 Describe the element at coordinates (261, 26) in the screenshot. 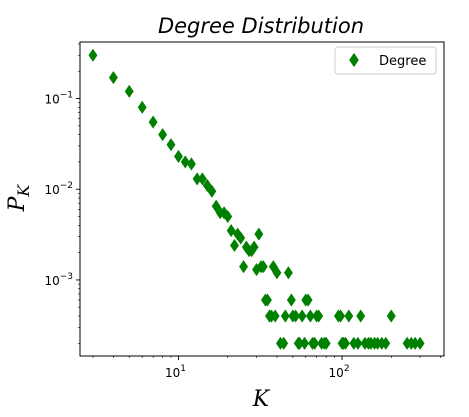

I see `chart-title: Degree Distribution` at that location.